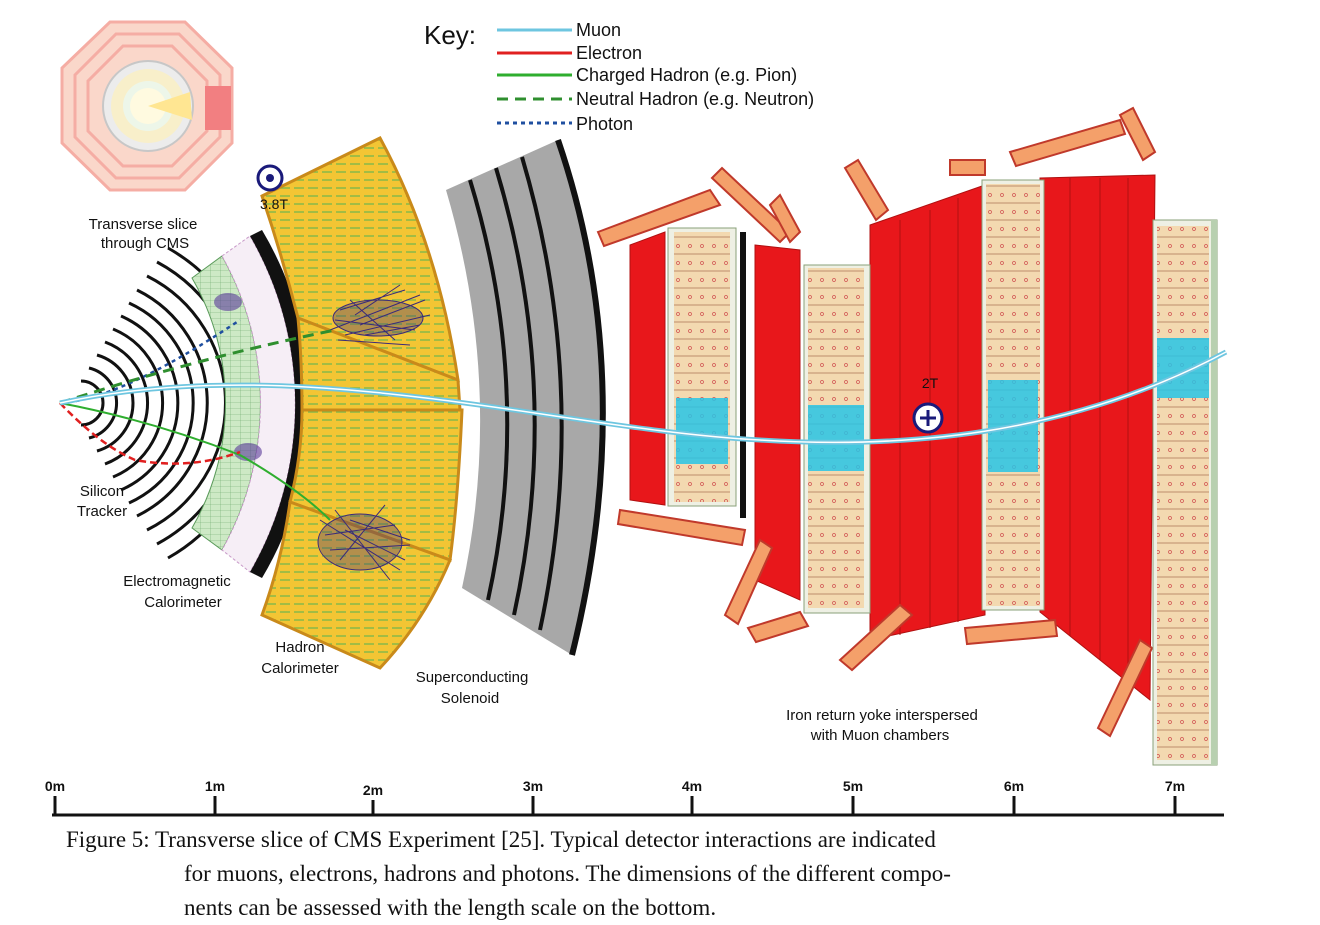 This screenshot has width=1320, height=925. What do you see at coordinates (472, 677) in the screenshot?
I see `solenoid-label-line1: Superconducting` at bounding box center [472, 677].